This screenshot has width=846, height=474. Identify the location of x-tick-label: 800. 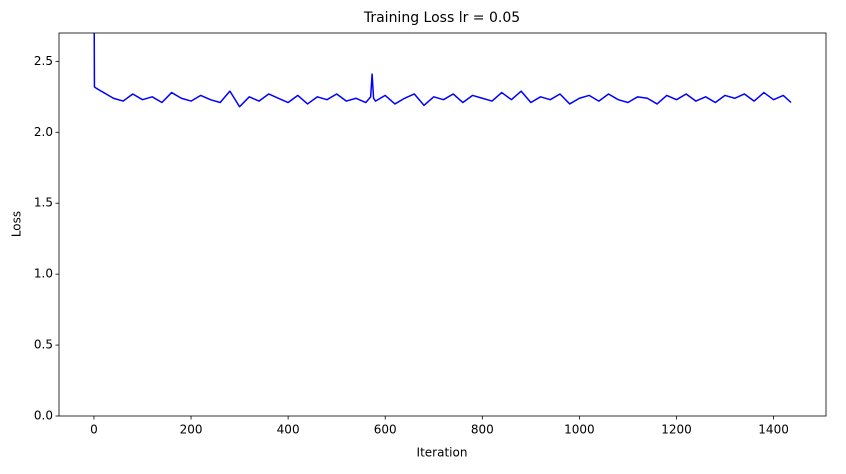
(482, 430).